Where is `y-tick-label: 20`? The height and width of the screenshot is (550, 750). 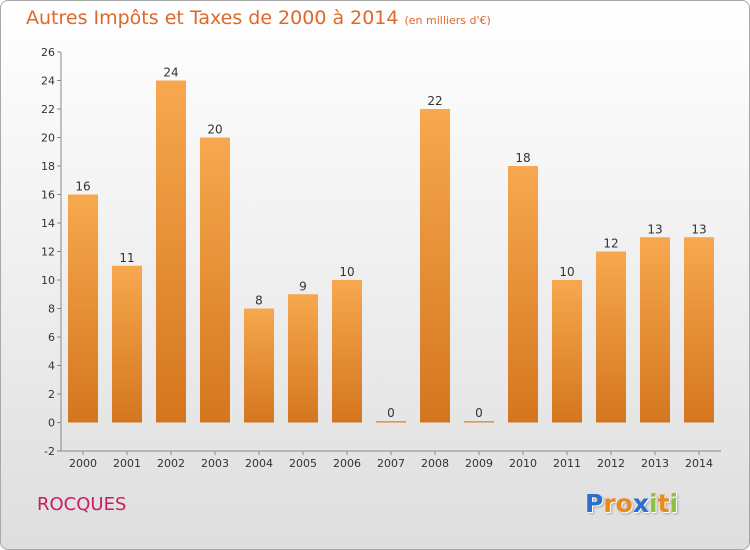 y-tick-label: 20 is located at coordinates (48, 138).